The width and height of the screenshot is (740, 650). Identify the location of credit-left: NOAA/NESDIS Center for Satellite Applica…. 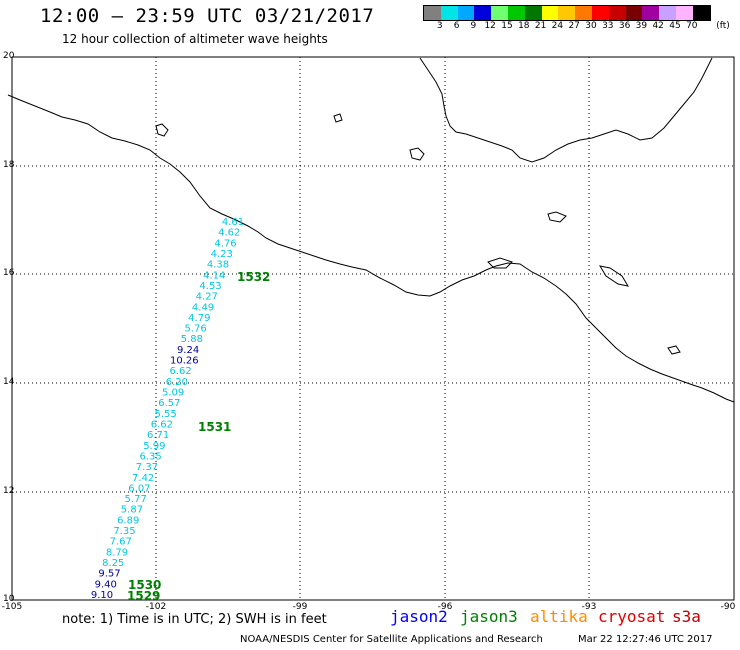
(391, 639).